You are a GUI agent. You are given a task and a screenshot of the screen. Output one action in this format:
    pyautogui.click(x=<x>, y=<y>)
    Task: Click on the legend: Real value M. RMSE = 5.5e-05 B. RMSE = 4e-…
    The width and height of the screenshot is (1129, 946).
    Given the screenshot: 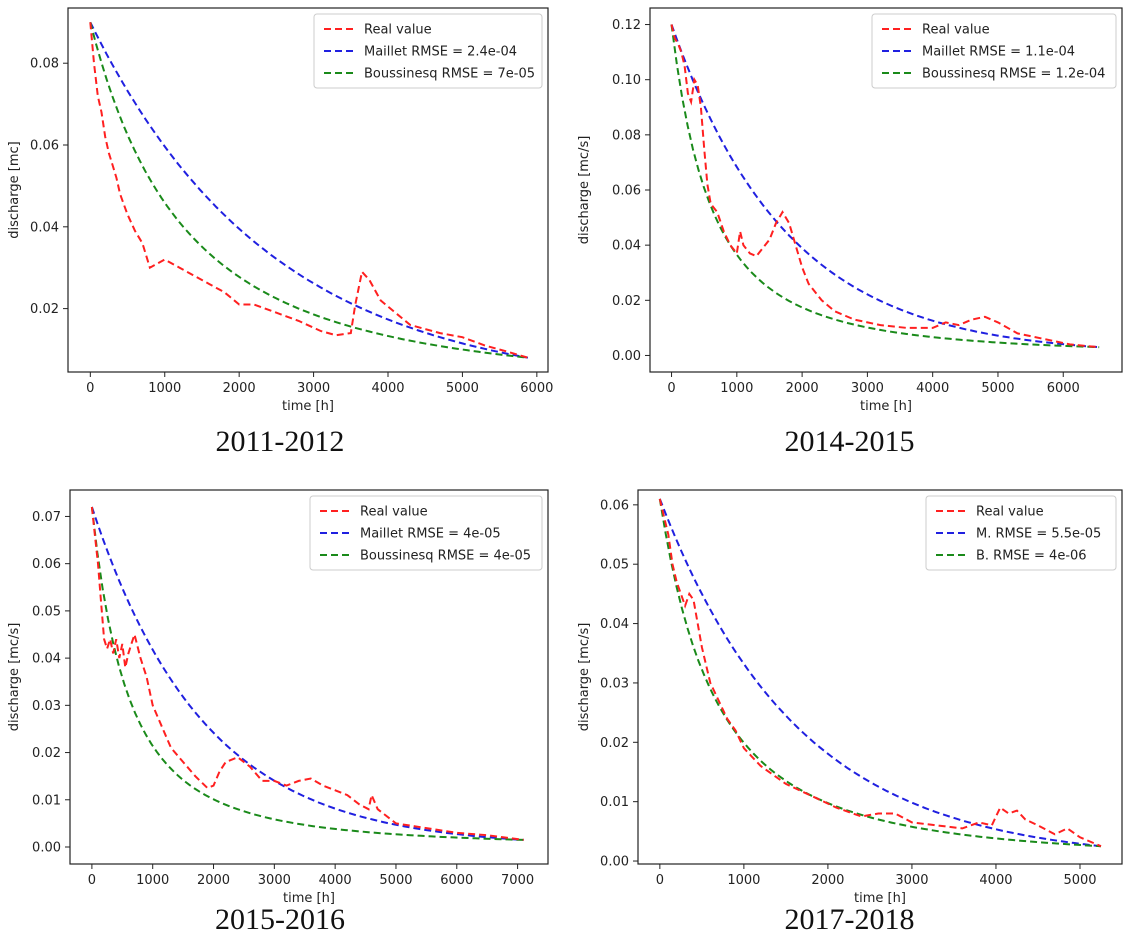 What is the action you would take?
    pyautogui.click(x=1021, y=533)
    